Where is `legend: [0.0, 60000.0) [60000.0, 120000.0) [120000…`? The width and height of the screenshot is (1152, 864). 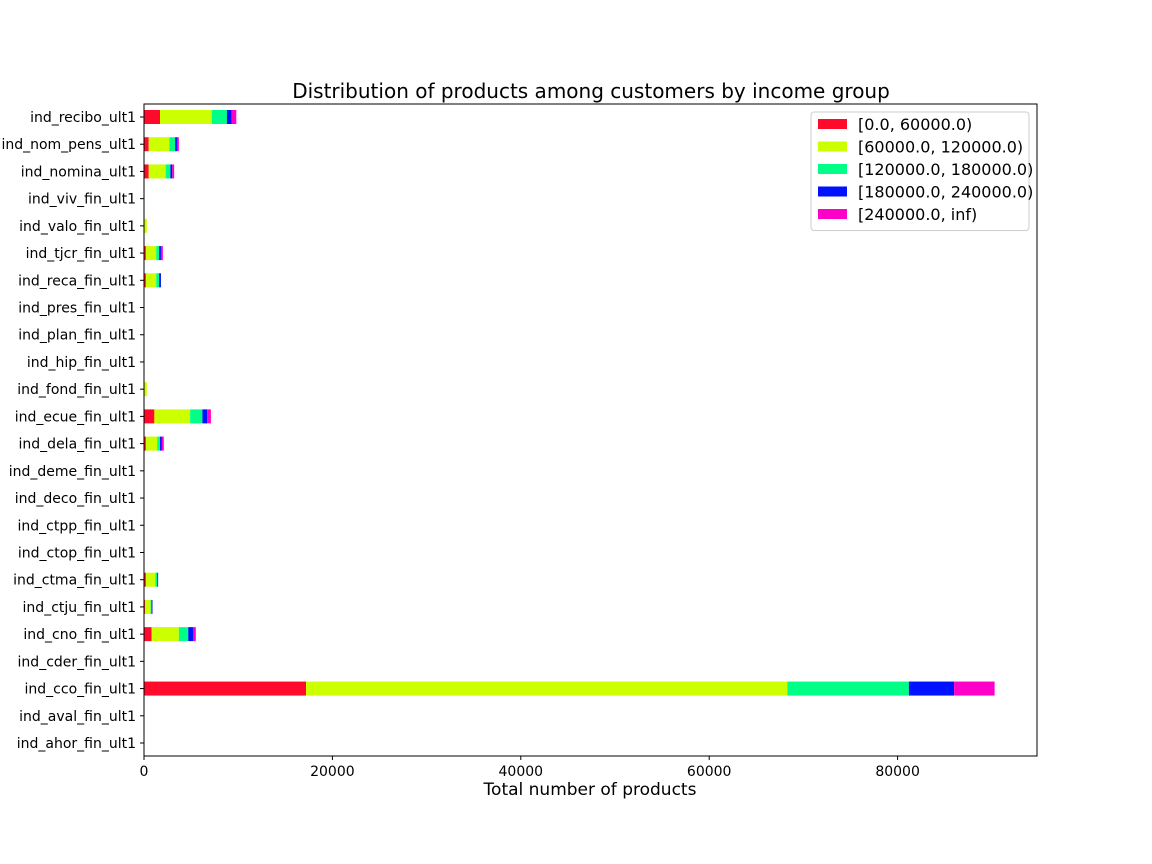
legend: [0.0, 60000.0) [60000.0, 120000.0) [120000… is located at coordinates (921, 171).